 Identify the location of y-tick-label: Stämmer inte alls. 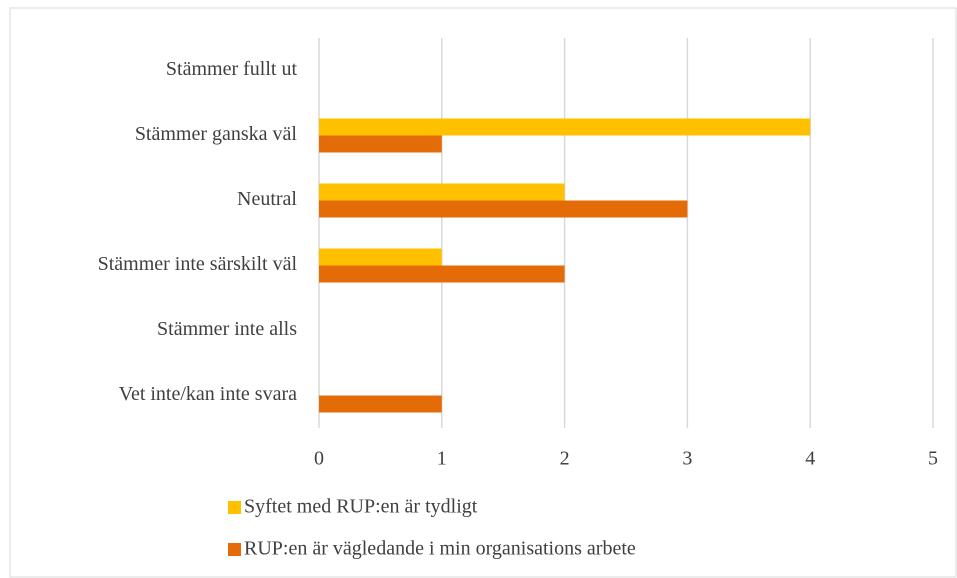
(227, 329).